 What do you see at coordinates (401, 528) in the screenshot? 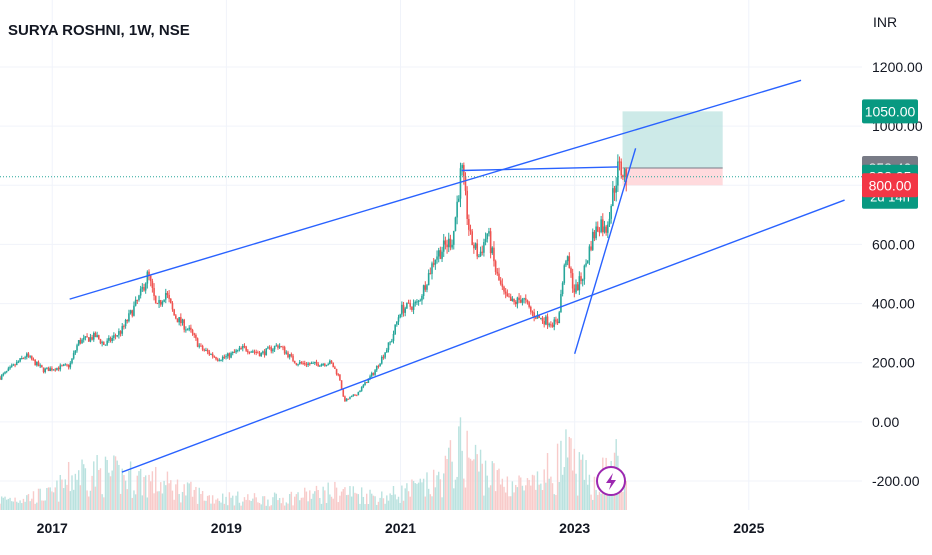
I see `time-axis: 2017 2019 2021 2023 2025` at bounding box center [401, 528].